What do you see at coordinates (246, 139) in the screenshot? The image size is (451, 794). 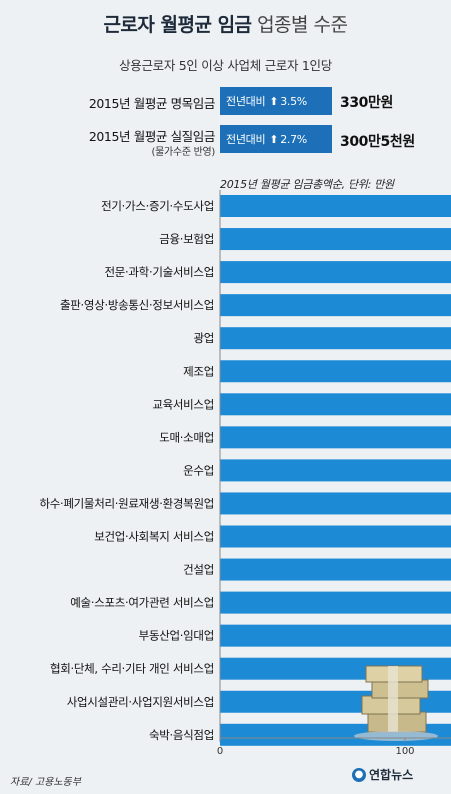 I see `real-change-prefix: 전년대비` at bounding box center [246, 139].